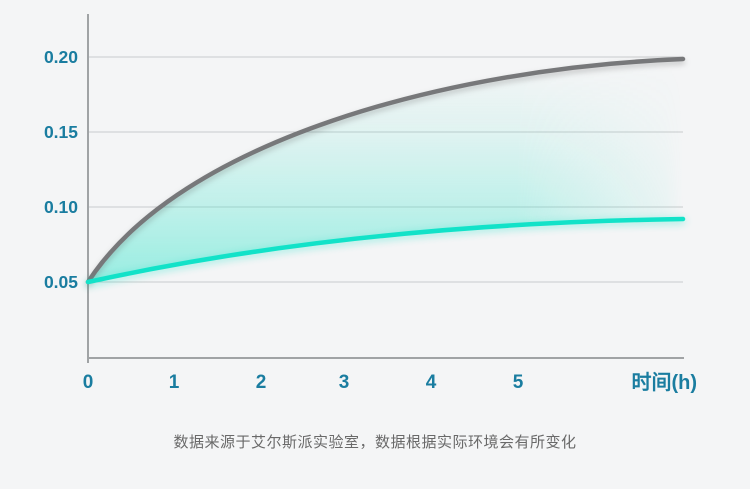 This screenshot has height=489, width=750. What do you see at coordinates (61, 57) in the screenshot?
I see `y-tick-label-0-20: 0.20` at bounding box center [61, 57].